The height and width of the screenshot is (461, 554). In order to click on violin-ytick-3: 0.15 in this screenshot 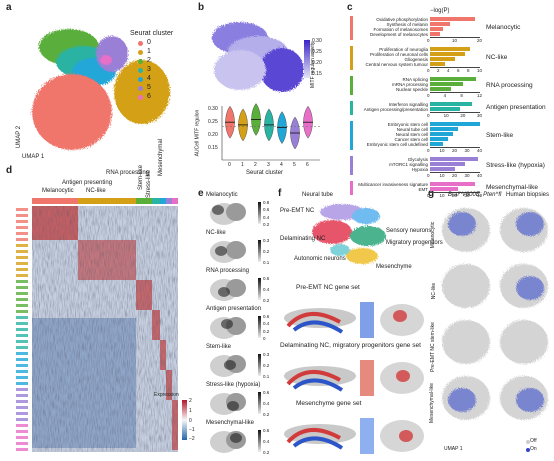, I will do `click(213, 148)`.